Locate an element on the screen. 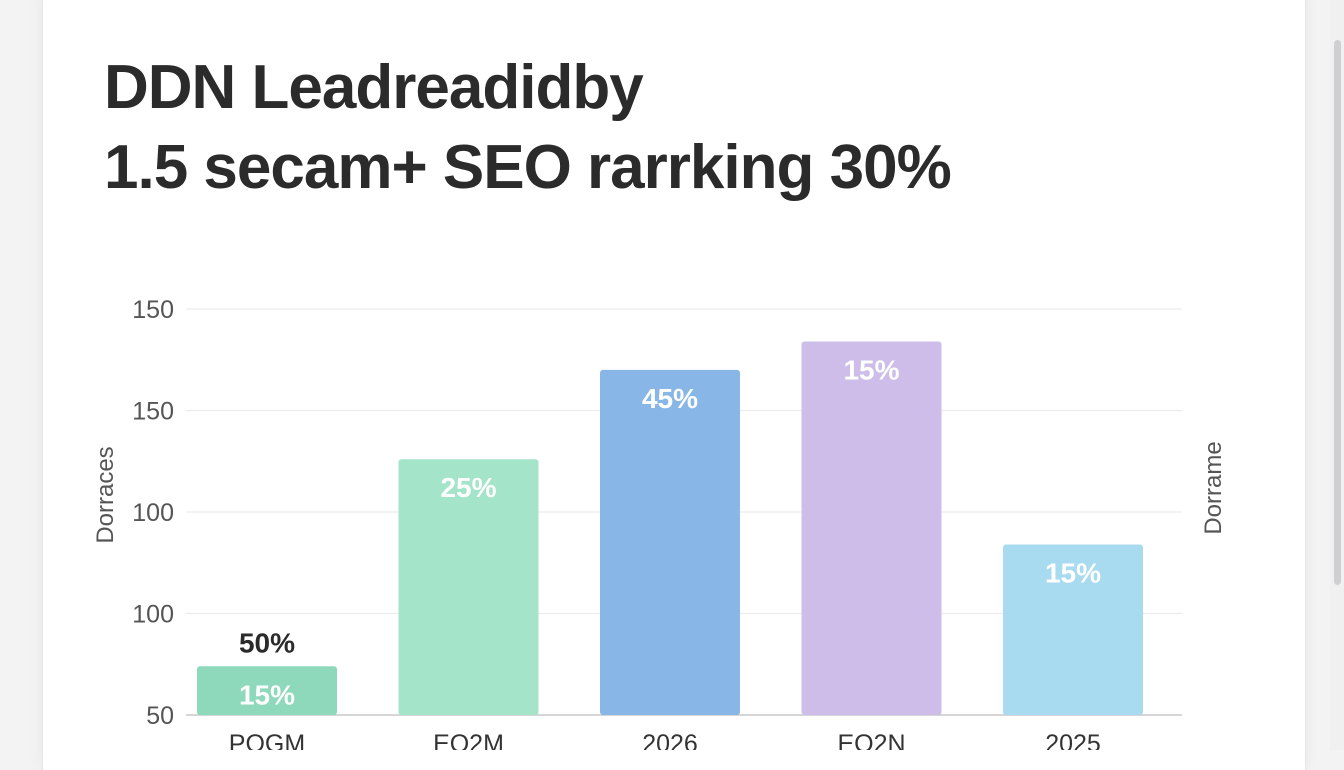 The height and width of the screenshot is (770, 1344). x-tick-label: 2026 is located at coordinates (670, 740).